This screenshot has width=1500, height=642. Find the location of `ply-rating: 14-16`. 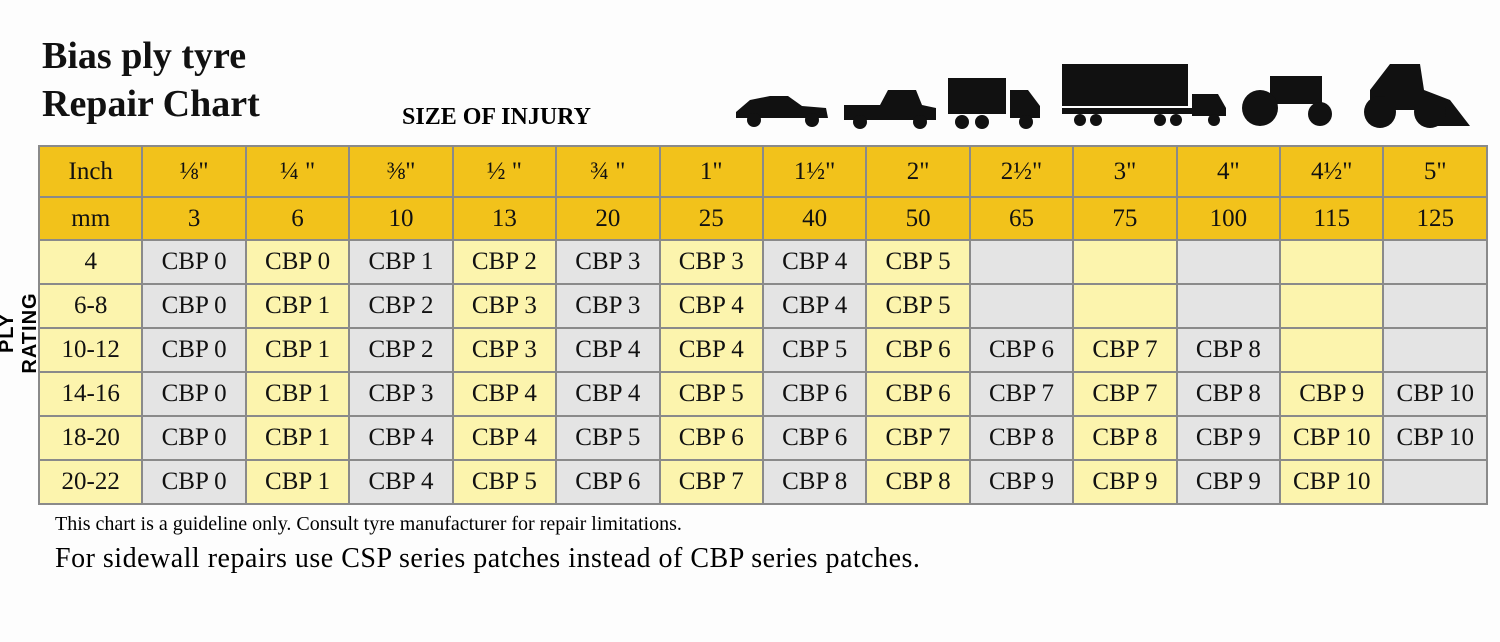

ply-rating: 14-16 is located at coordinates (90, 394).